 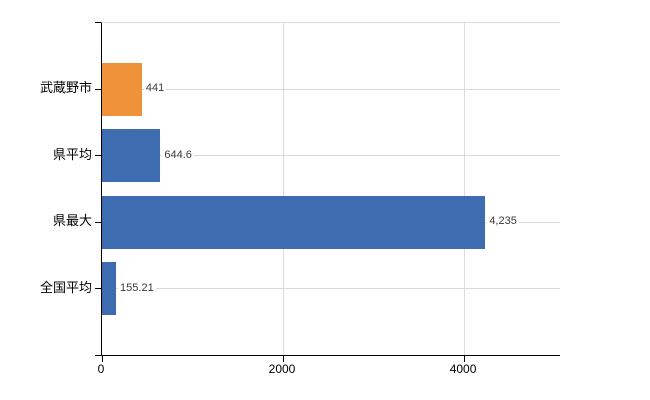 I want to click on value-label: 441, so click(x=155, y=89).